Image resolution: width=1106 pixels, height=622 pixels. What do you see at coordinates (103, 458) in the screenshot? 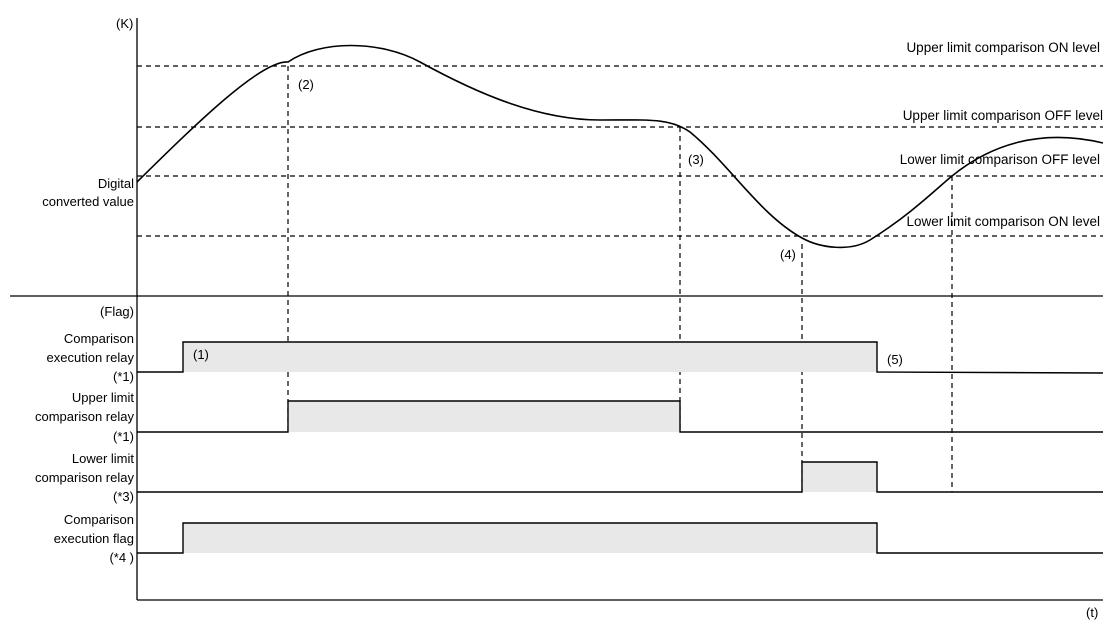
I see `signal-label-line: Lower limit` at bounding box center [103, 458].